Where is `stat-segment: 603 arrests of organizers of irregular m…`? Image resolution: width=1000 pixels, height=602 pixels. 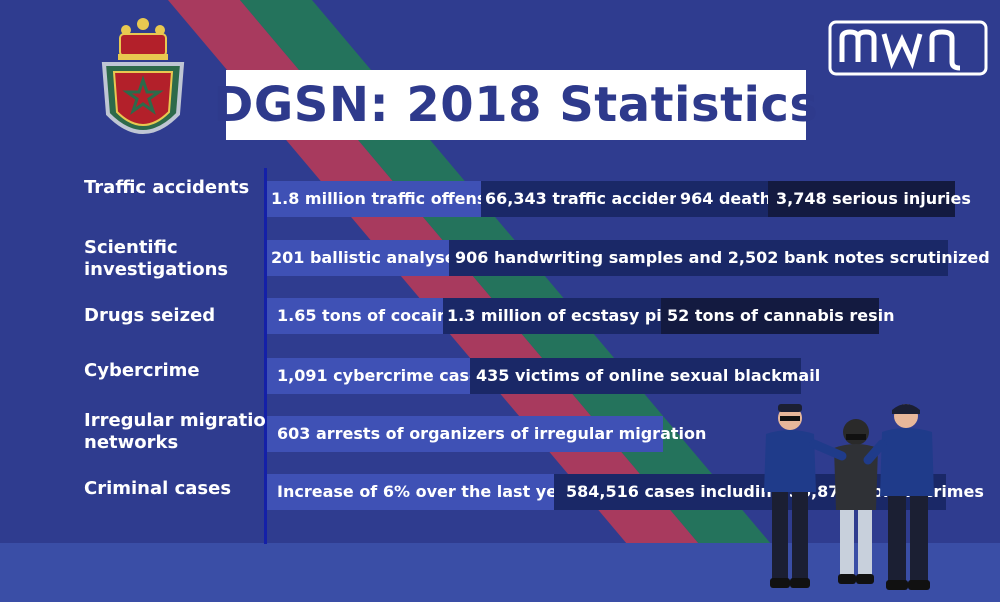 stat-segment: 603 arrests of organizers of irregular m… is located at coordinates (486, 434).